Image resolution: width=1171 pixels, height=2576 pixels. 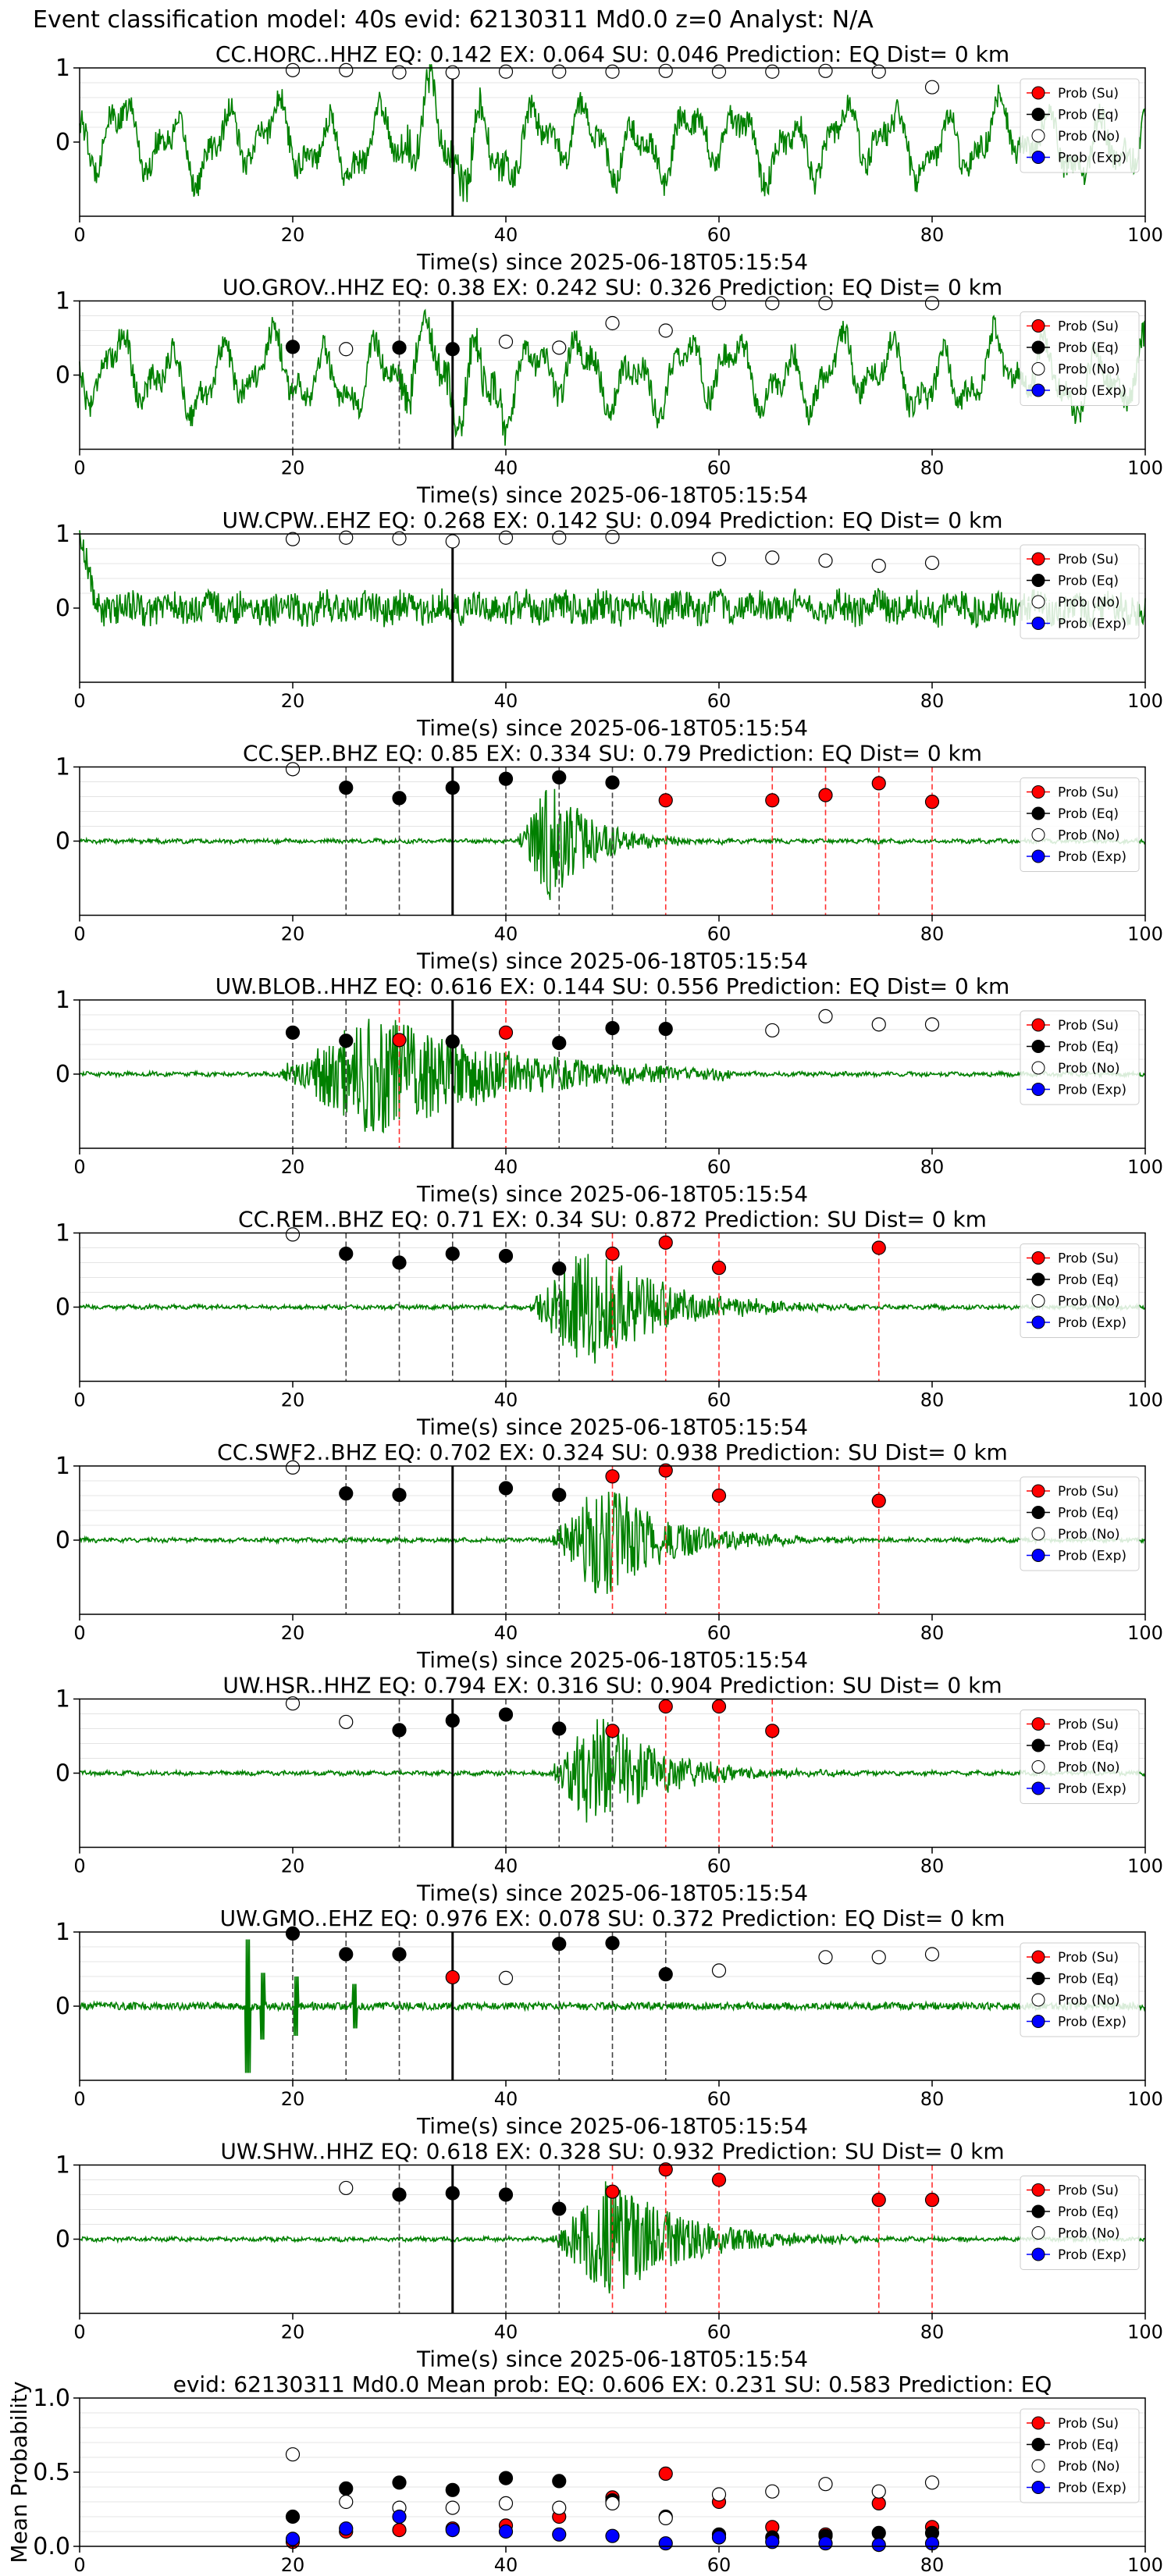 What do you see at coordinates (506, 2565) in the screenshot?
I see `x-tick-label: 40` at bounding box center [506, 2565].